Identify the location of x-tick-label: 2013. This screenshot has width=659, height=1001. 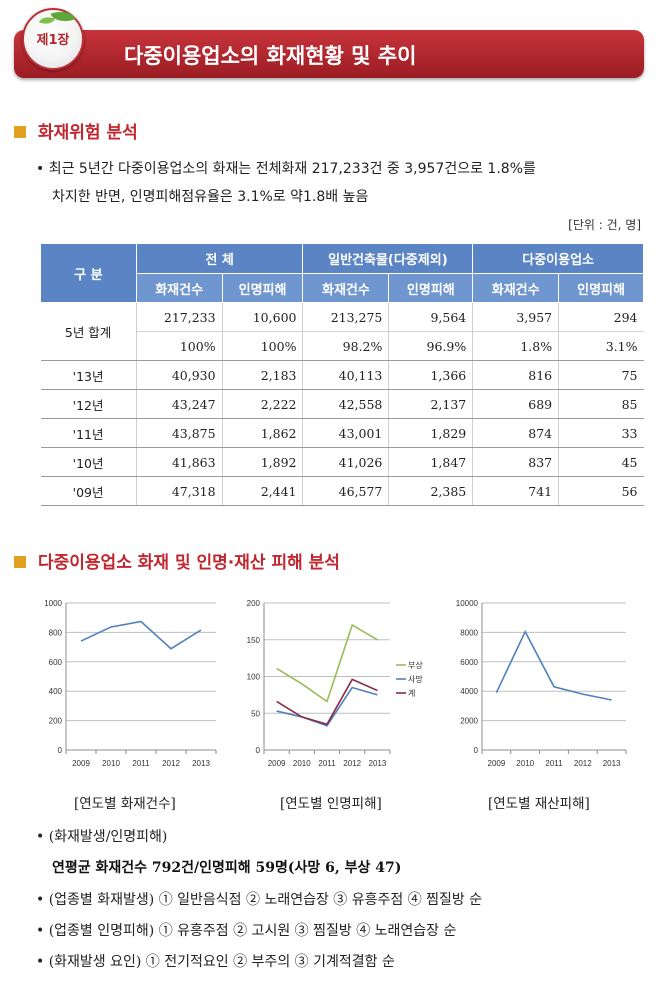
(612, 763).